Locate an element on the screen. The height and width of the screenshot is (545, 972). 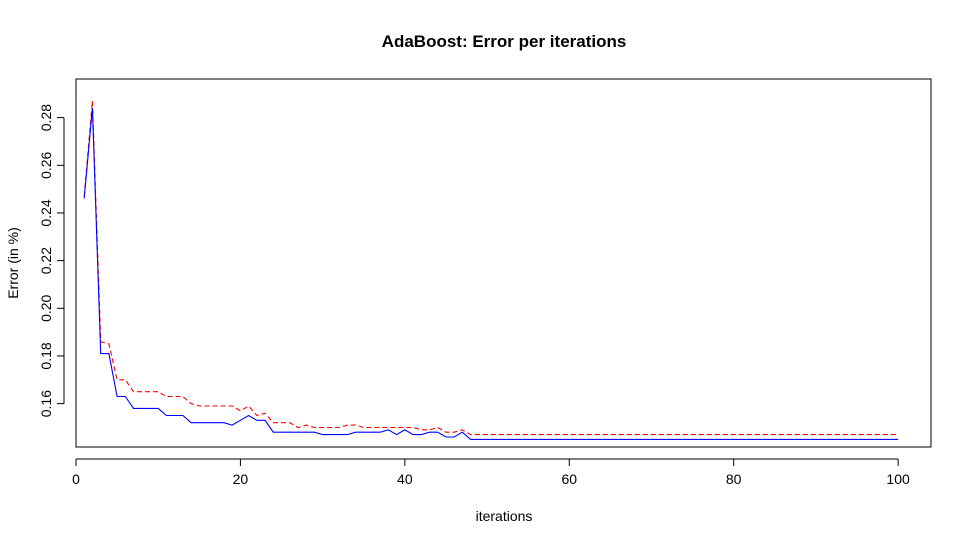
y-tick-label: 0.20 is located at coordinates (46, 307).